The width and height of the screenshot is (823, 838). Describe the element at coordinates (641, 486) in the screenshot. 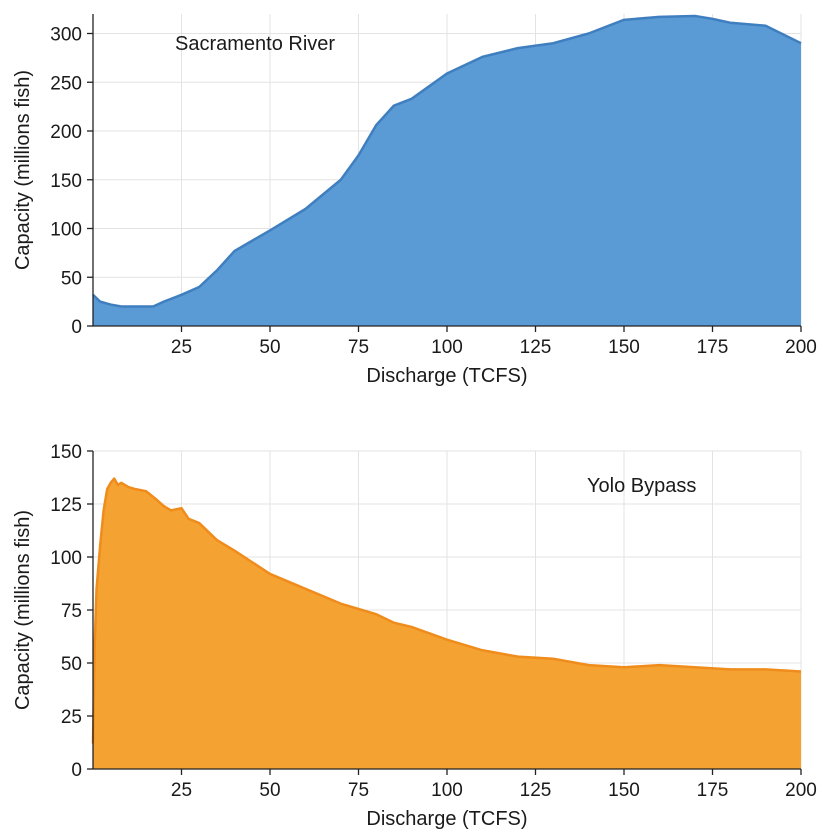

I see `series-annotation: Yolo Bypass` at that location.